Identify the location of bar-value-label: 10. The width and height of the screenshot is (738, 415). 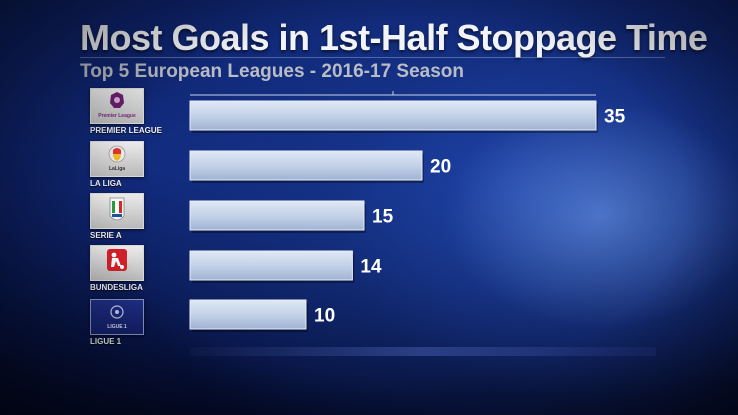
(324, 316).